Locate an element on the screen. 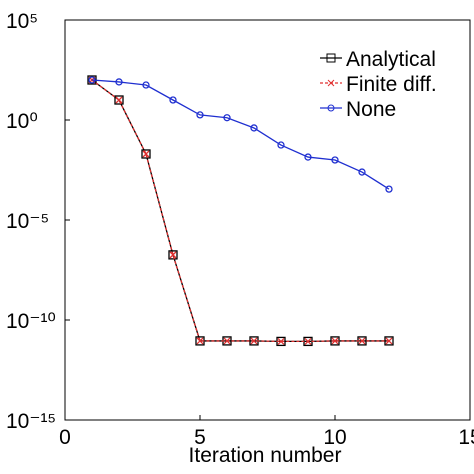 The image size is (474, 474). x-tick-label: 0 is located at coordinates (65, 437).